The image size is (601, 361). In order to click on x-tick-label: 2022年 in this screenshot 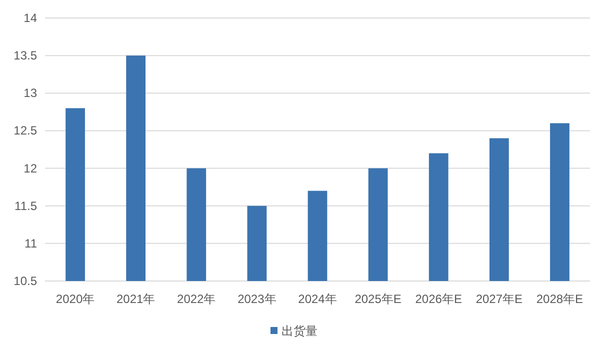, I will do `click(196, 299)`.